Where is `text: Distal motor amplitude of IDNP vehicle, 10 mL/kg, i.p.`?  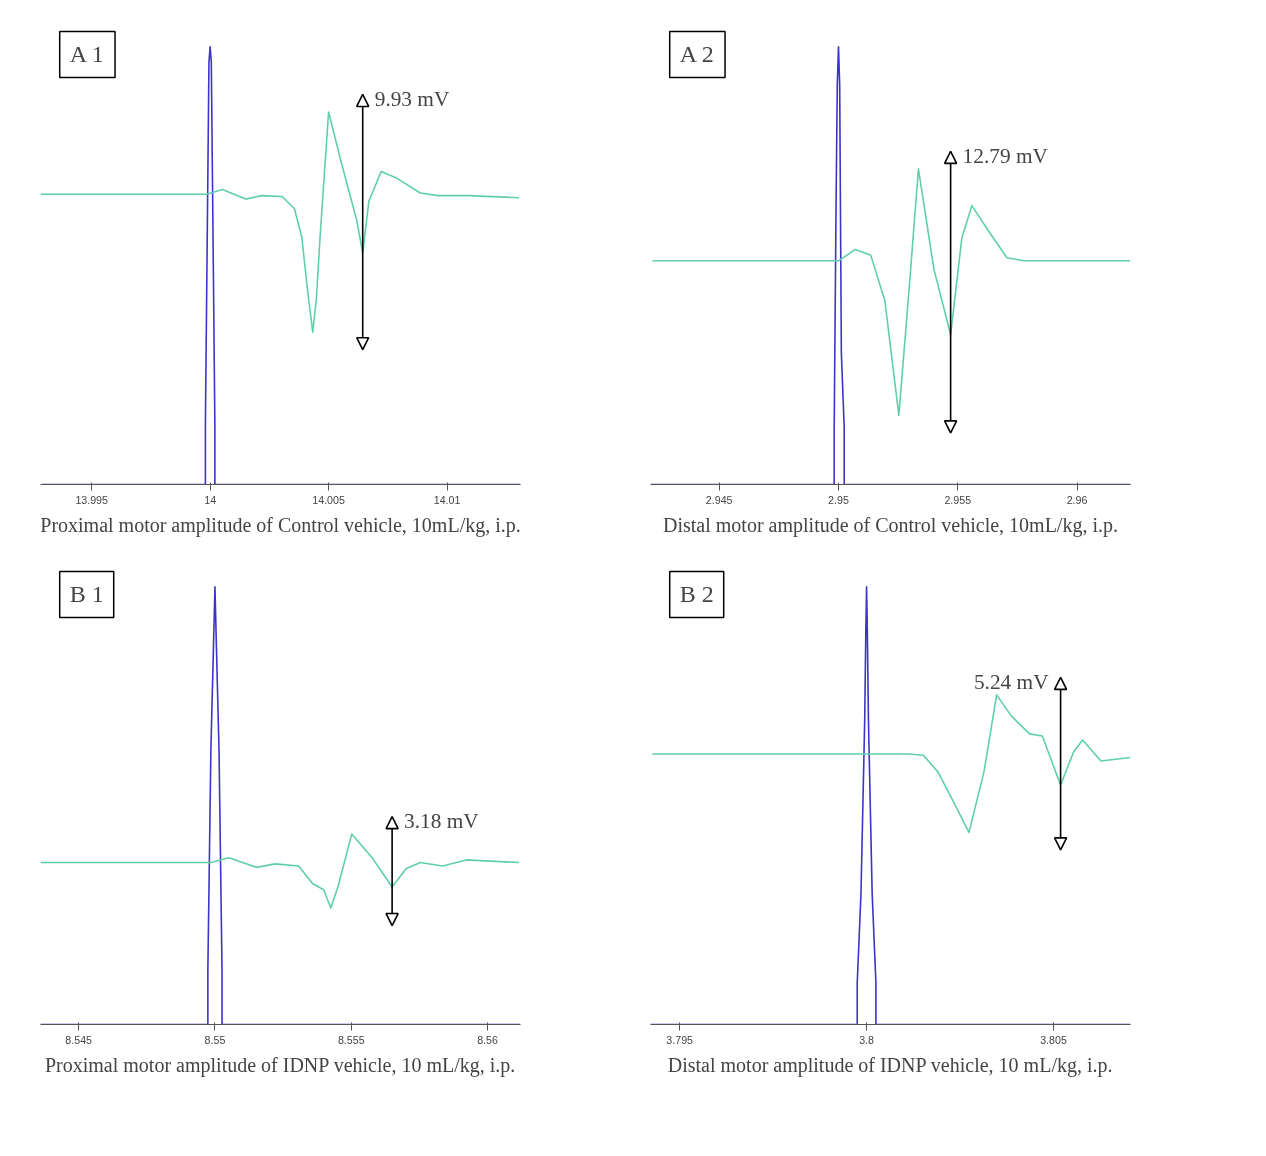 text: Distal motor amplitude of IDNP vehicle, 10 mL/kg, i.p. is located at coordinates (890, 1065).